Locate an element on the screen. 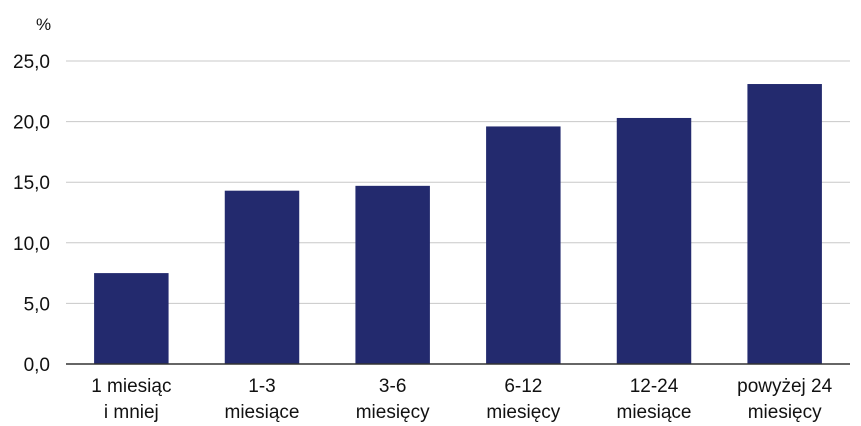  x-category-label: 6-12 miesięcy is located at coordinates (523, 399).